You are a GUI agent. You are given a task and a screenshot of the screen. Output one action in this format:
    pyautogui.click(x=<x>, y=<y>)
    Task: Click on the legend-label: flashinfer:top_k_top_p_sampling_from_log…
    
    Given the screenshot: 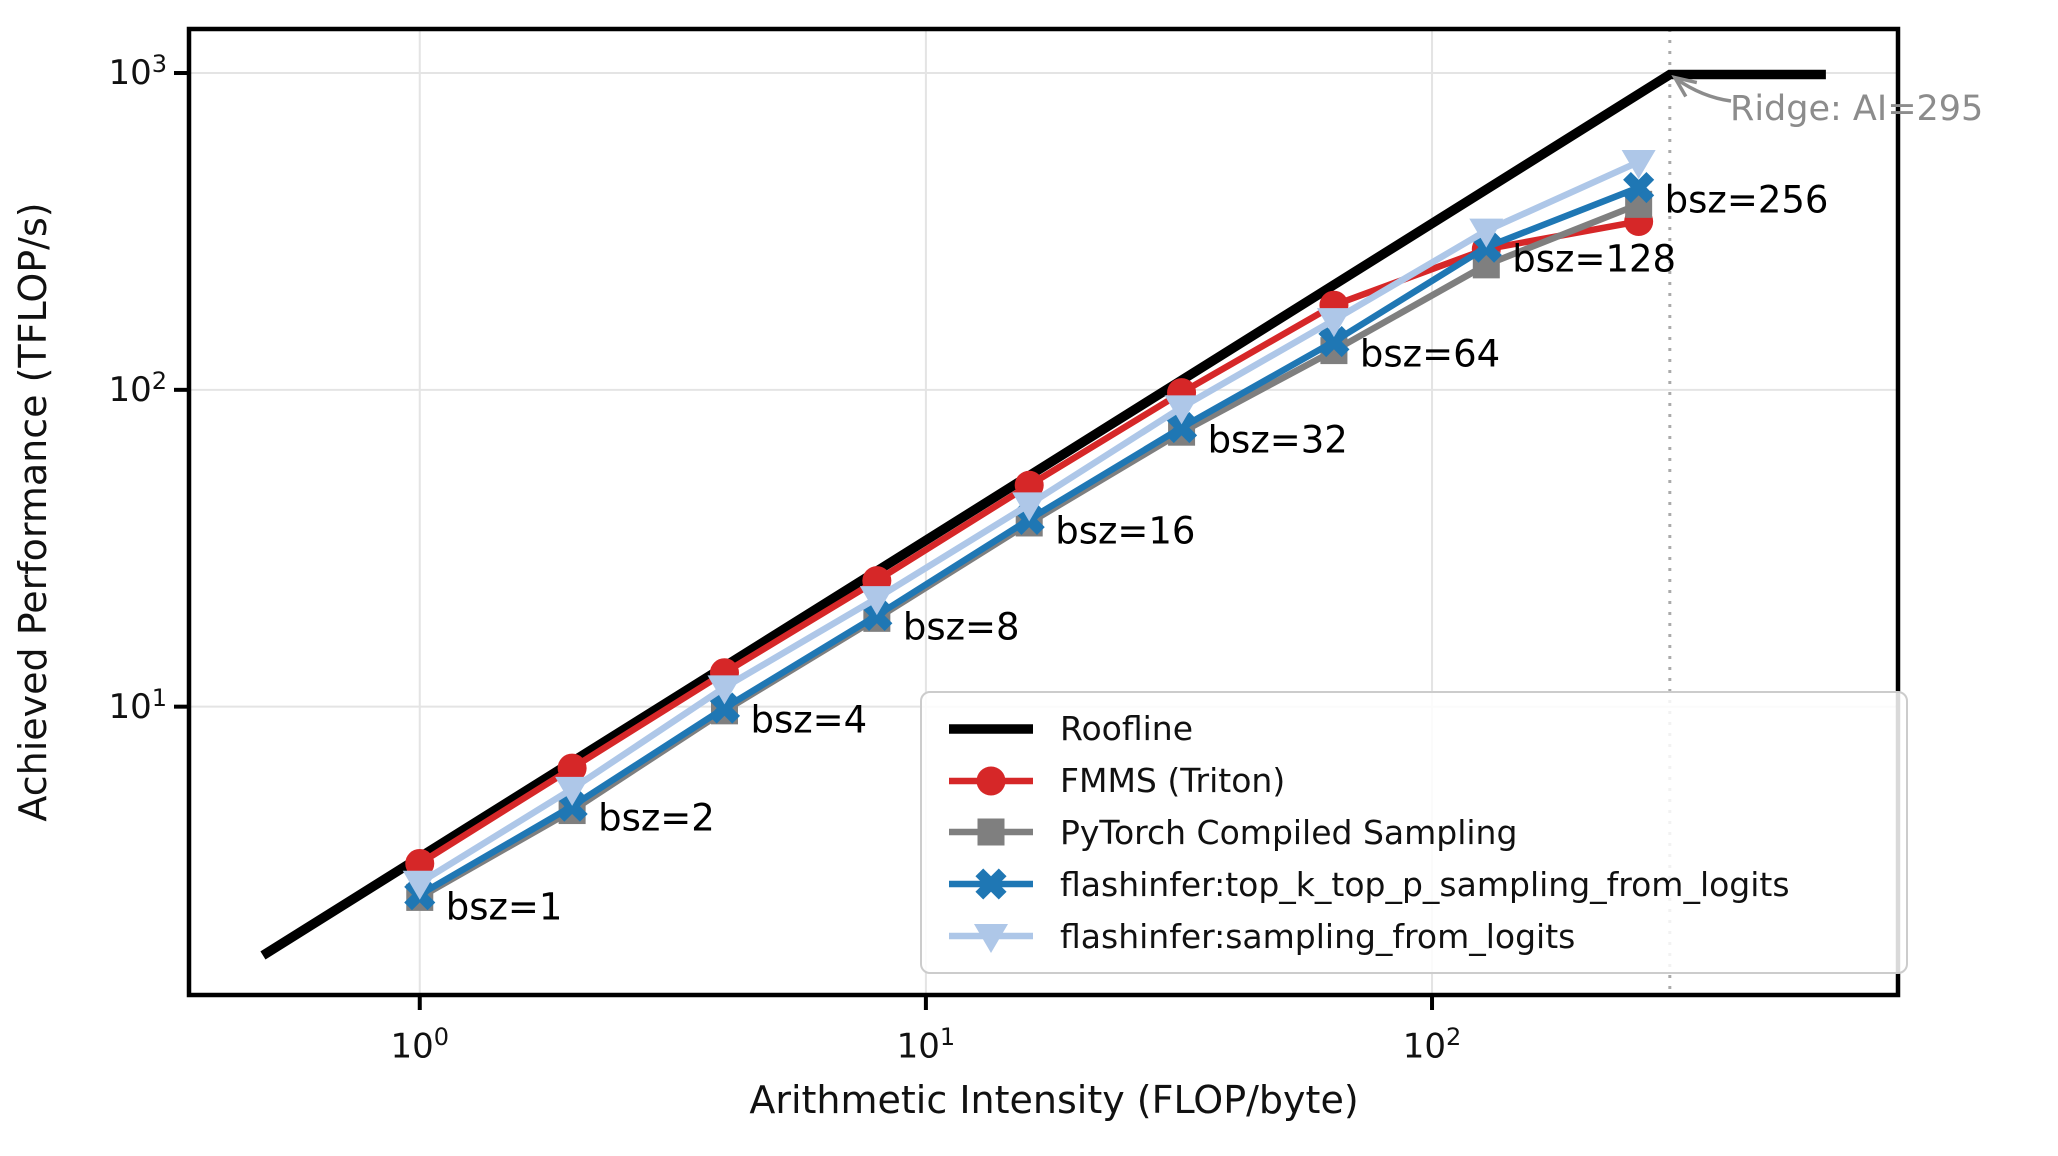 What is the action you would take?
    pyautogui.click(x=1425, y=884)
    